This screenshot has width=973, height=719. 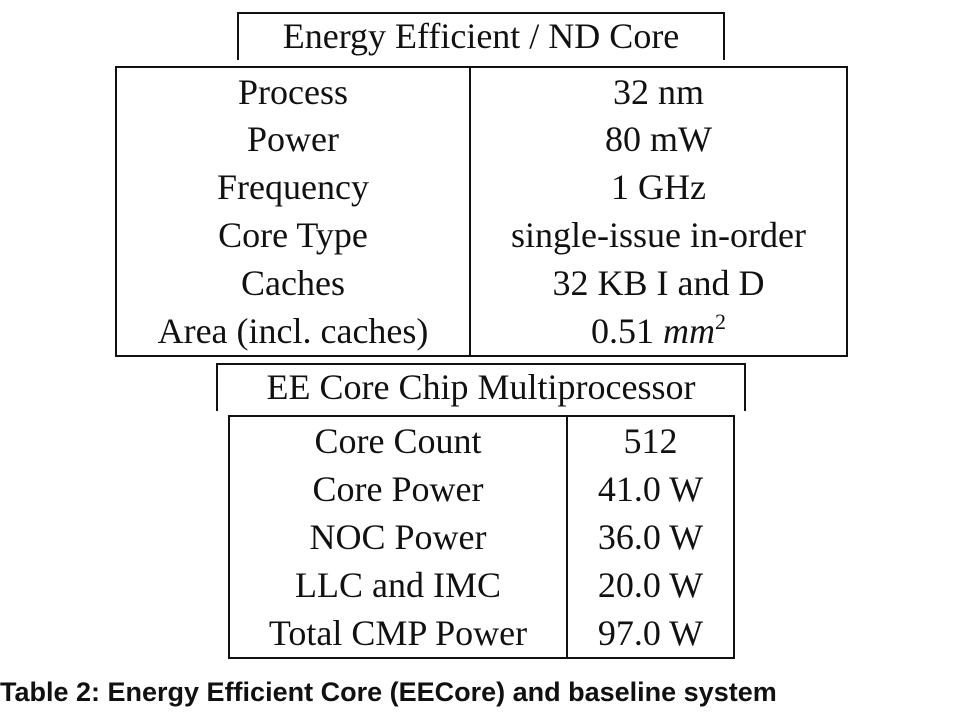 I want to click on row-value: 512, so click(x=650, y=441).